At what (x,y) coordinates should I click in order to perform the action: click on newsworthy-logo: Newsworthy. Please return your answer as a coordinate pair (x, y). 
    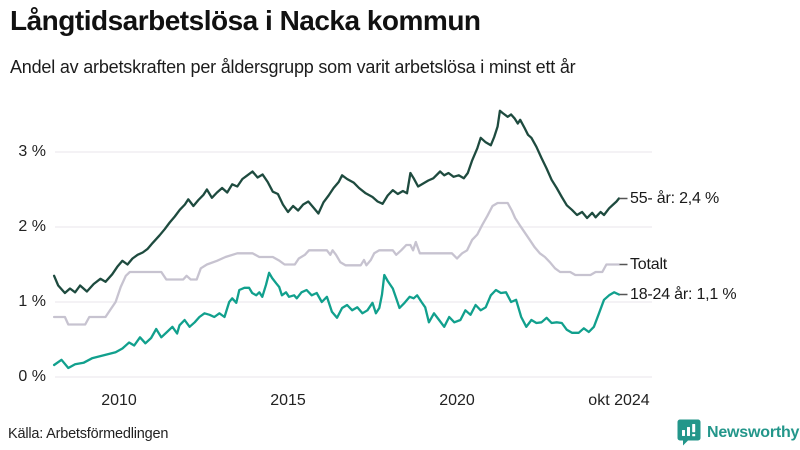
    Looking at the image, I should click on (738, 432).